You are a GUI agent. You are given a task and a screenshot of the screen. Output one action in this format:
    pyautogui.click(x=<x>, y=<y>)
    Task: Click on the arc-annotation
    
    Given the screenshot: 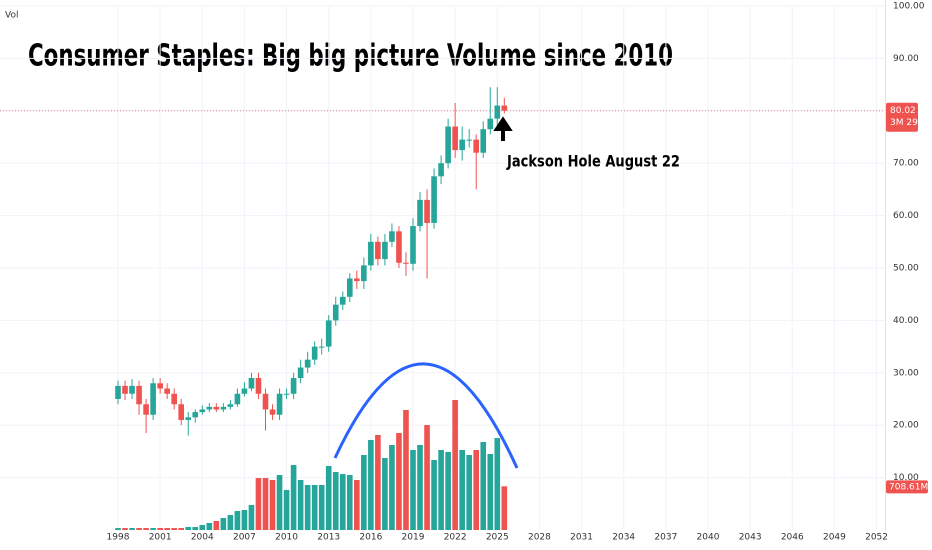 What is the action you would take?
    pyautogui.click(x=426, y=415)
    